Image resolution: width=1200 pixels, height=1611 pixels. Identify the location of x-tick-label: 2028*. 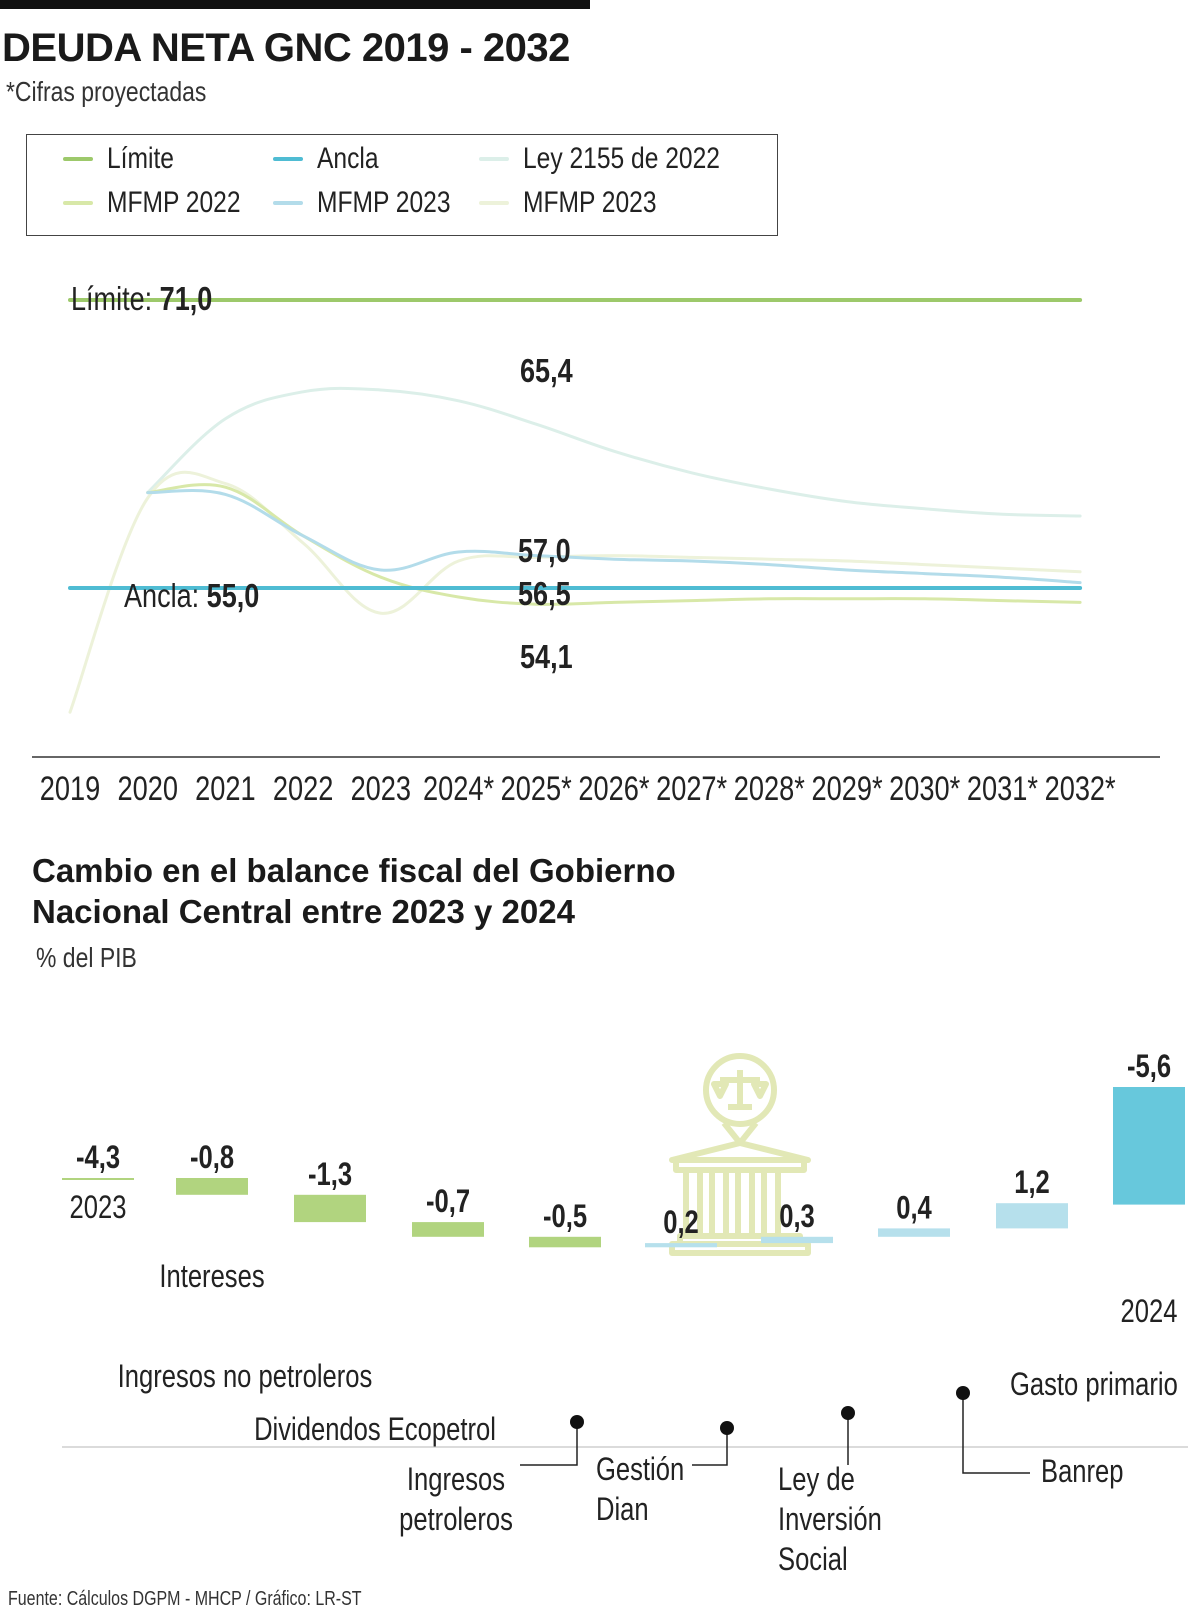
(769, 788).